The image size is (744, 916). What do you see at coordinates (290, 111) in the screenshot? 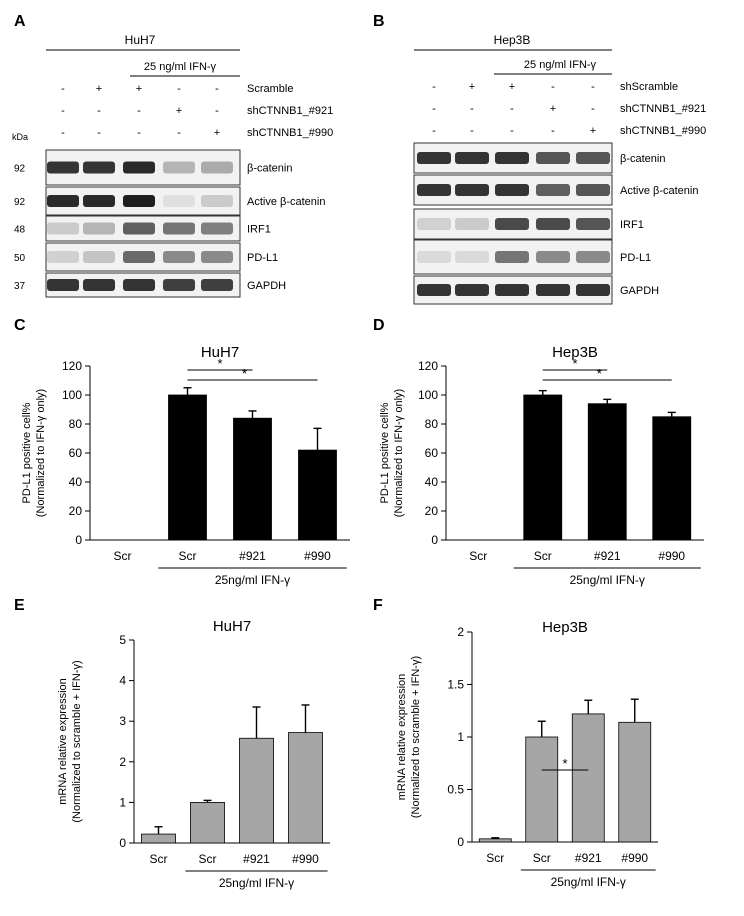
I see `condition-label: shCTNNB1_#921` at bounding box center [290, 111].